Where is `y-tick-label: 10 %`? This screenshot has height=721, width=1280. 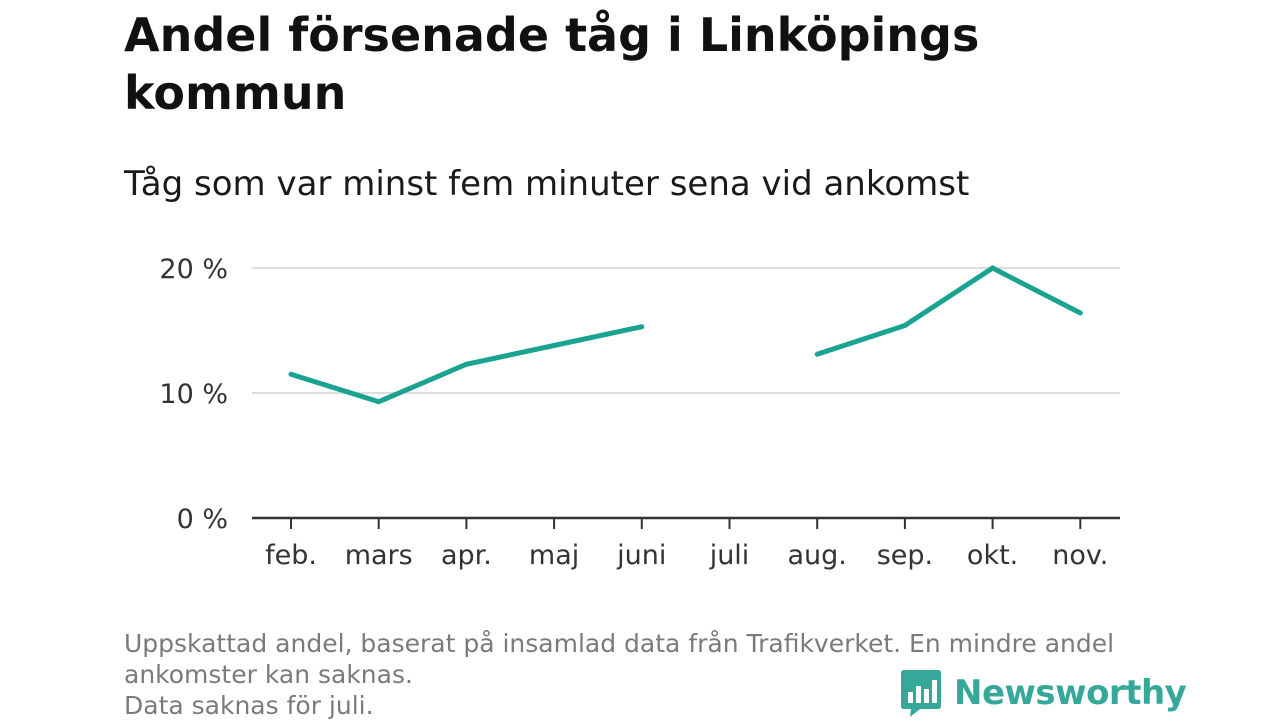 y-tick-label: 10 % is located at coordinates (193, 394).